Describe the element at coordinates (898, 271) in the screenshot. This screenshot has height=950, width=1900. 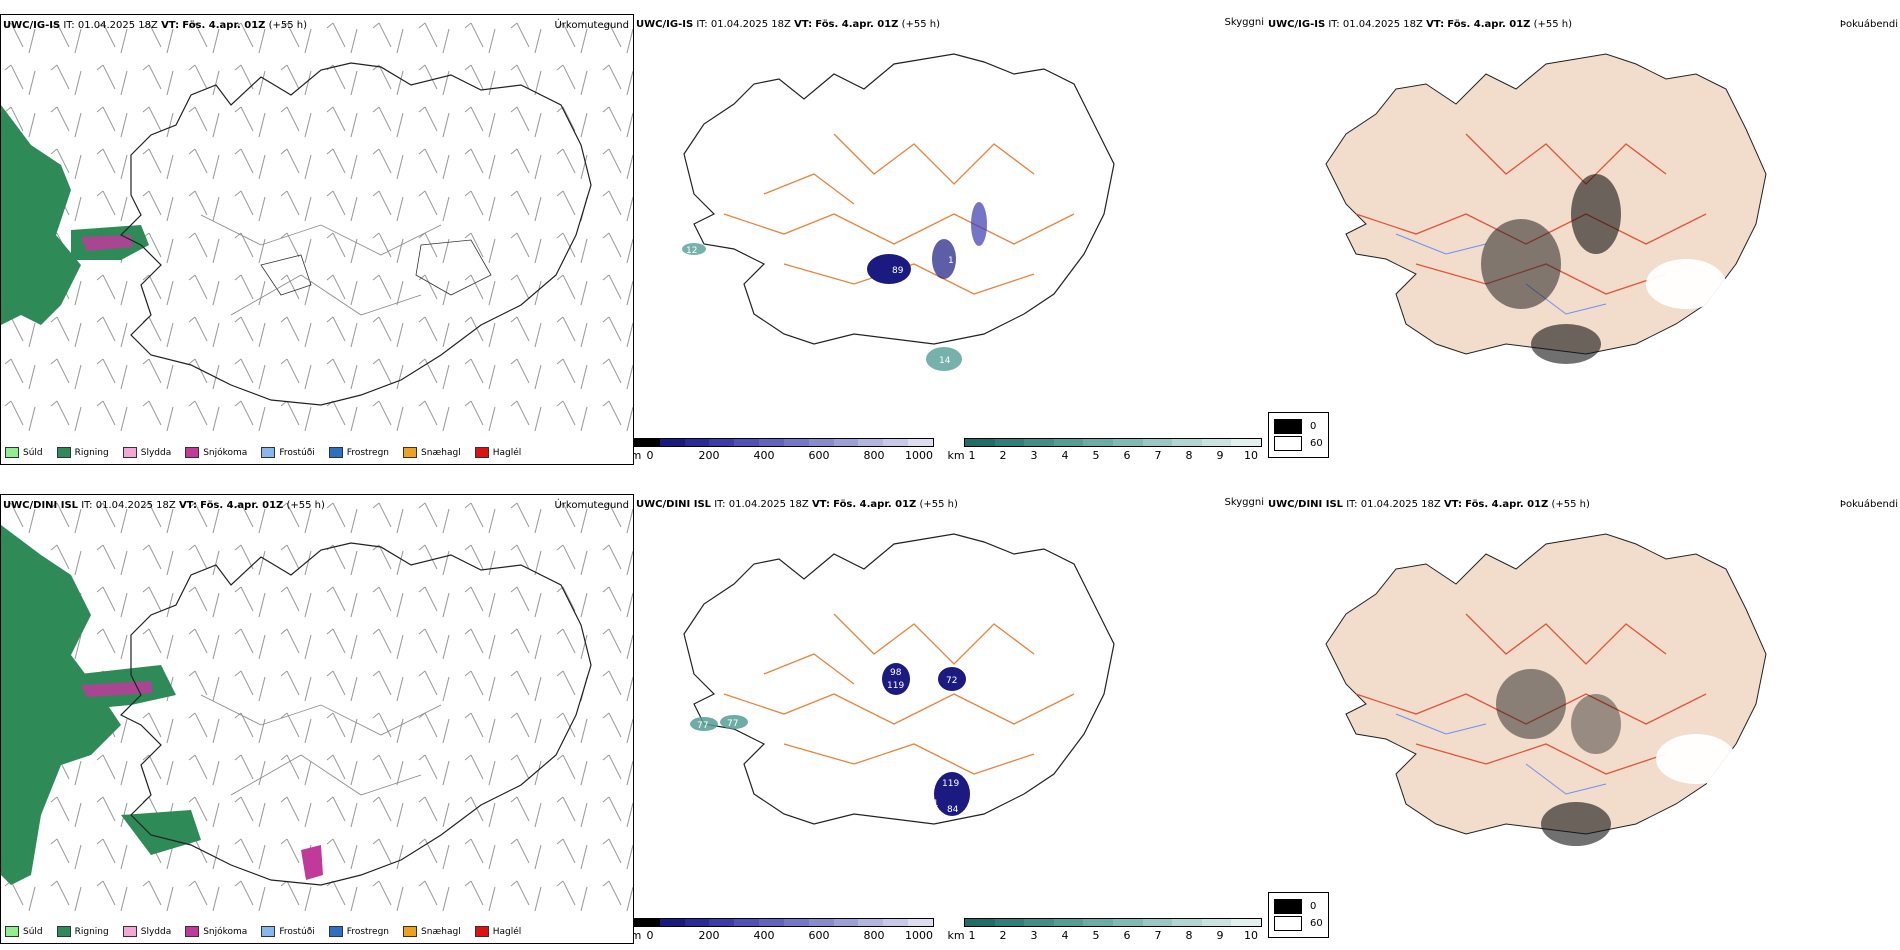
I see `vis-label: 89` at that location.